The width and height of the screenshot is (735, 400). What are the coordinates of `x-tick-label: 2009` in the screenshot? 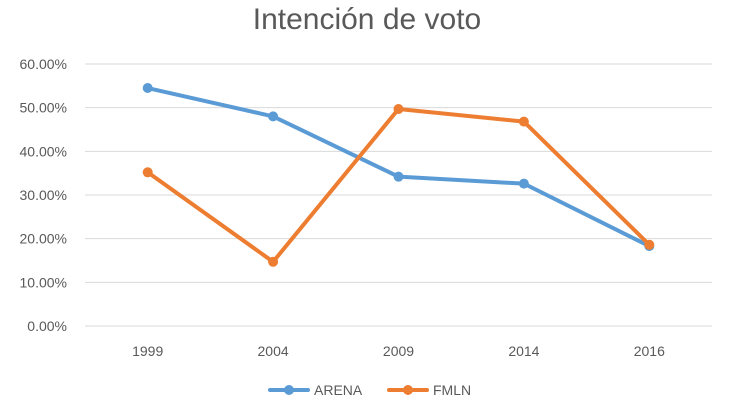 It's located at (398, 351).